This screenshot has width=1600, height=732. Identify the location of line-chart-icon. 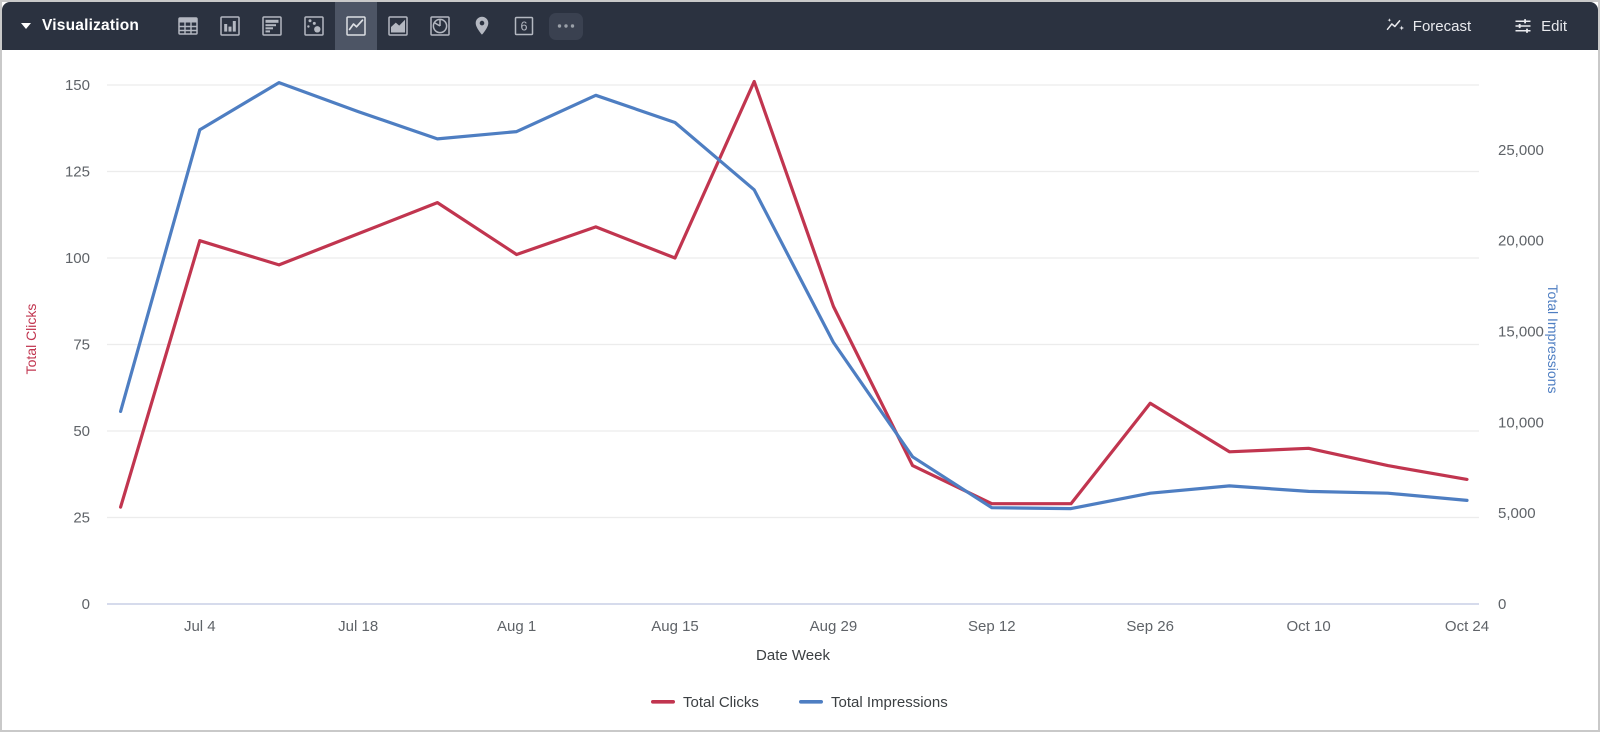
(356, 26).